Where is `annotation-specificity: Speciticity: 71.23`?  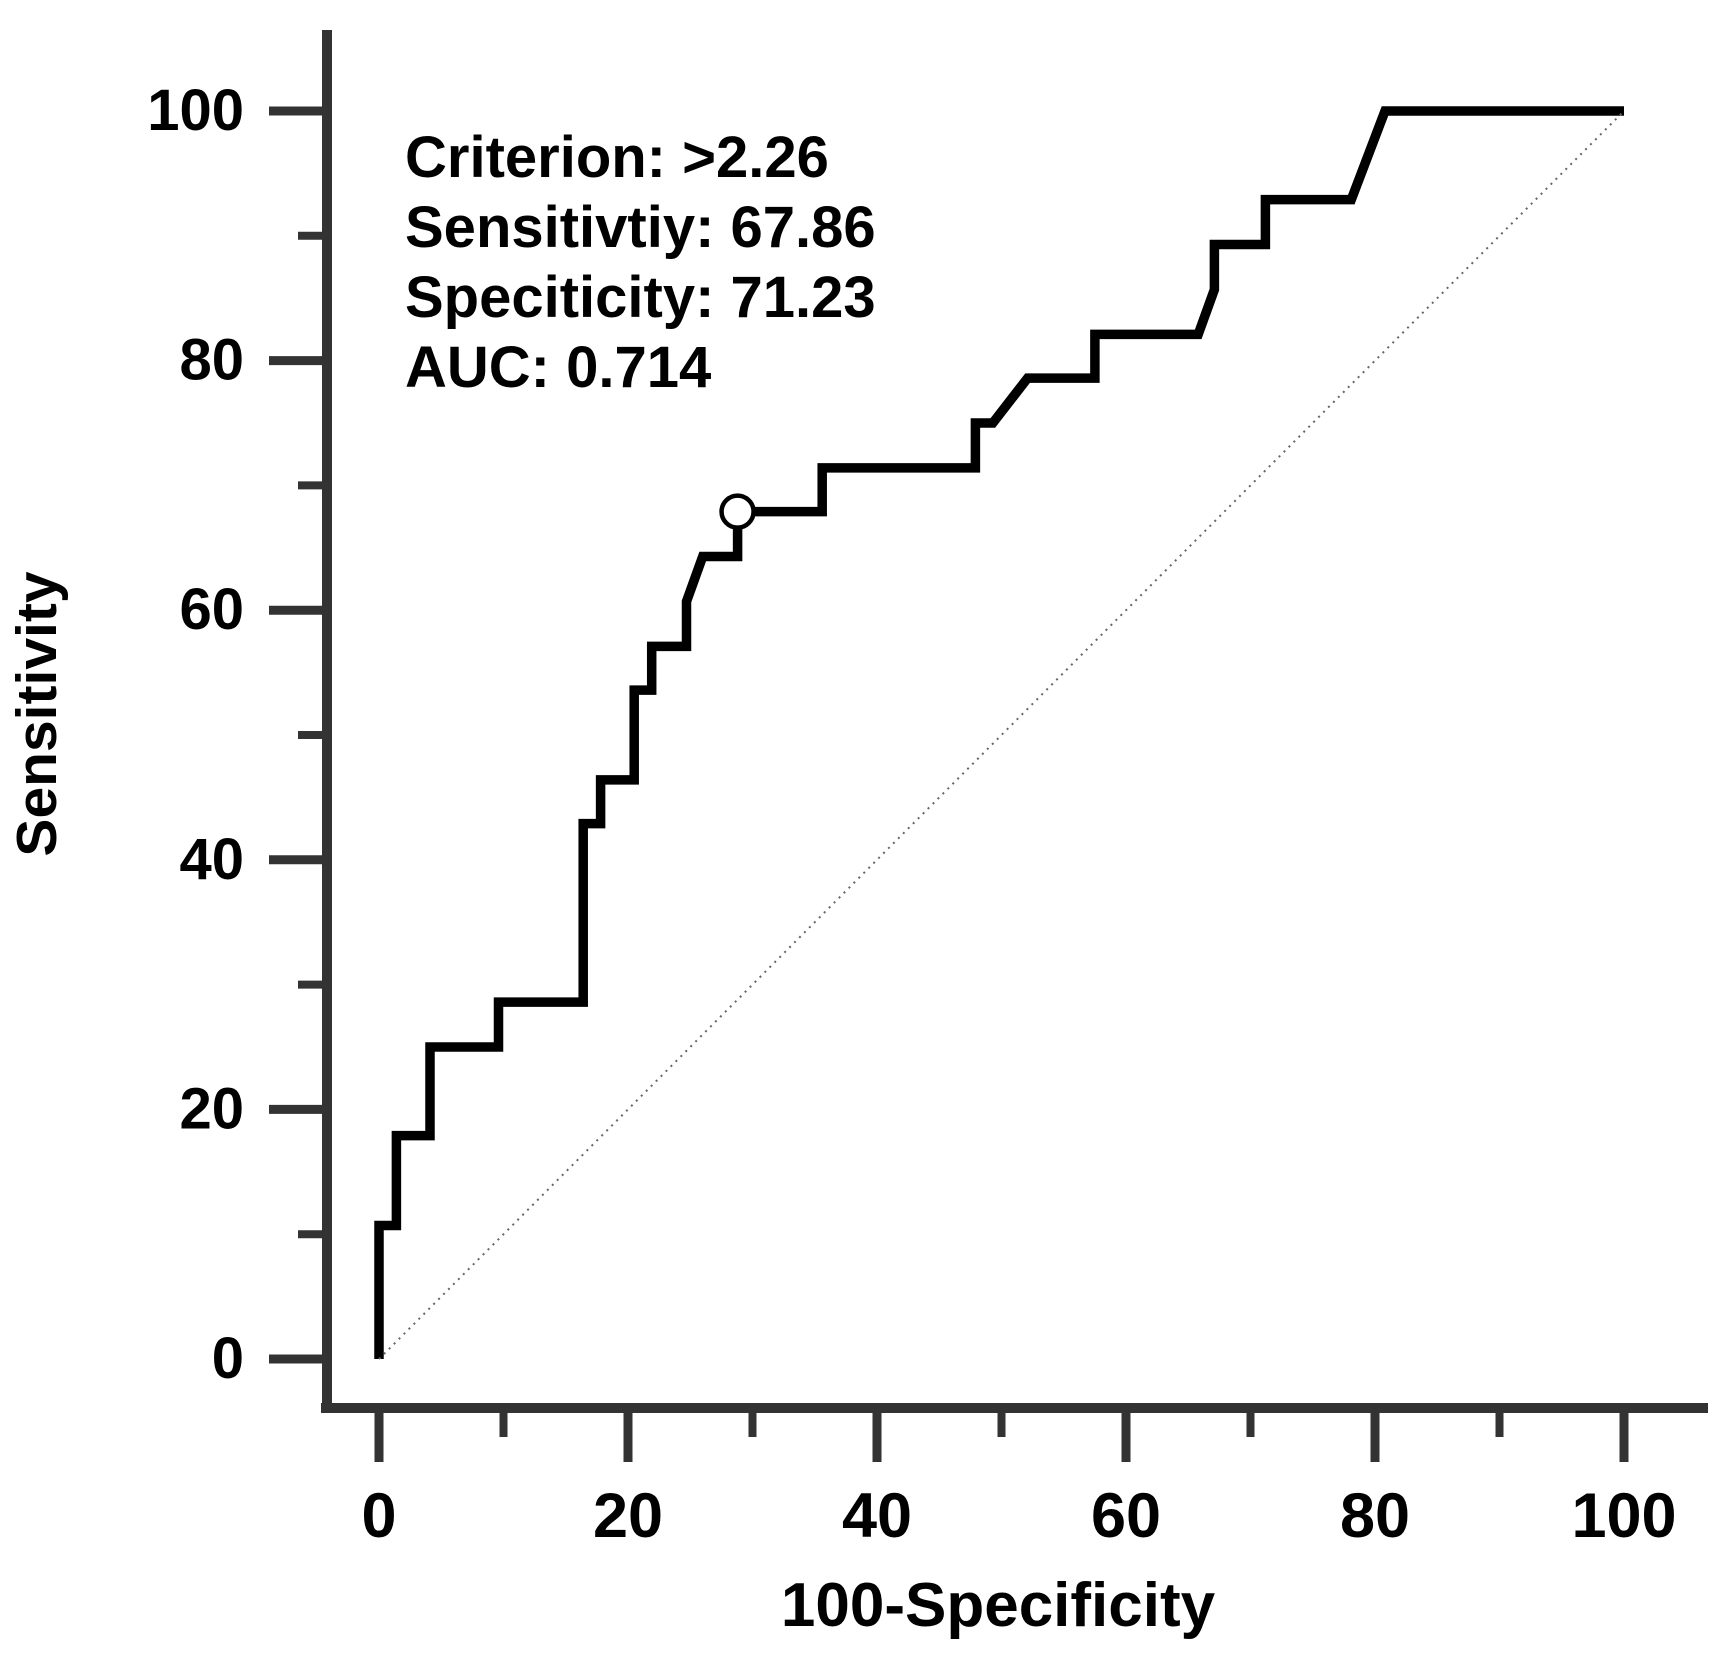
annotation-specificity: Speciticity: 71.23 is located at coordinates (640, 297).